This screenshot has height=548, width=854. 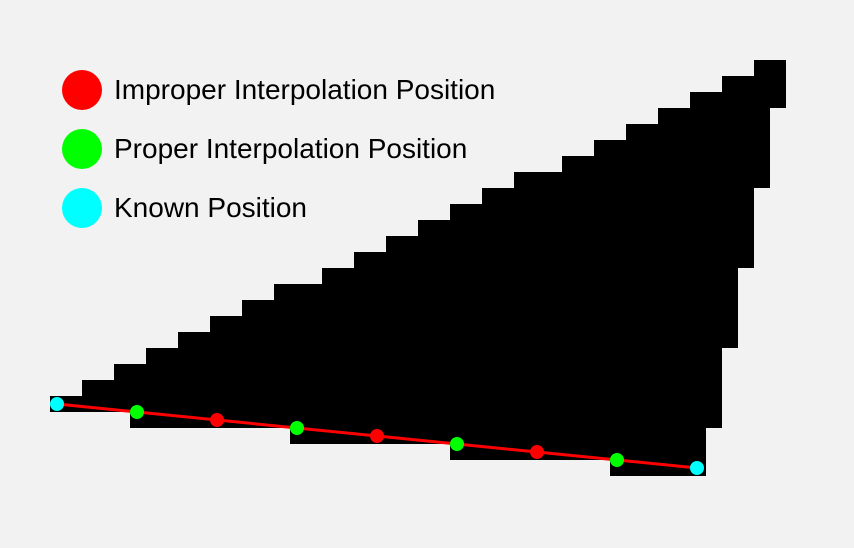 What do you see at coordinates (291, 148) in the screenshot?
I see `legend-label-proper: Proper Interpolation Position` at bounding box center [291, 148].